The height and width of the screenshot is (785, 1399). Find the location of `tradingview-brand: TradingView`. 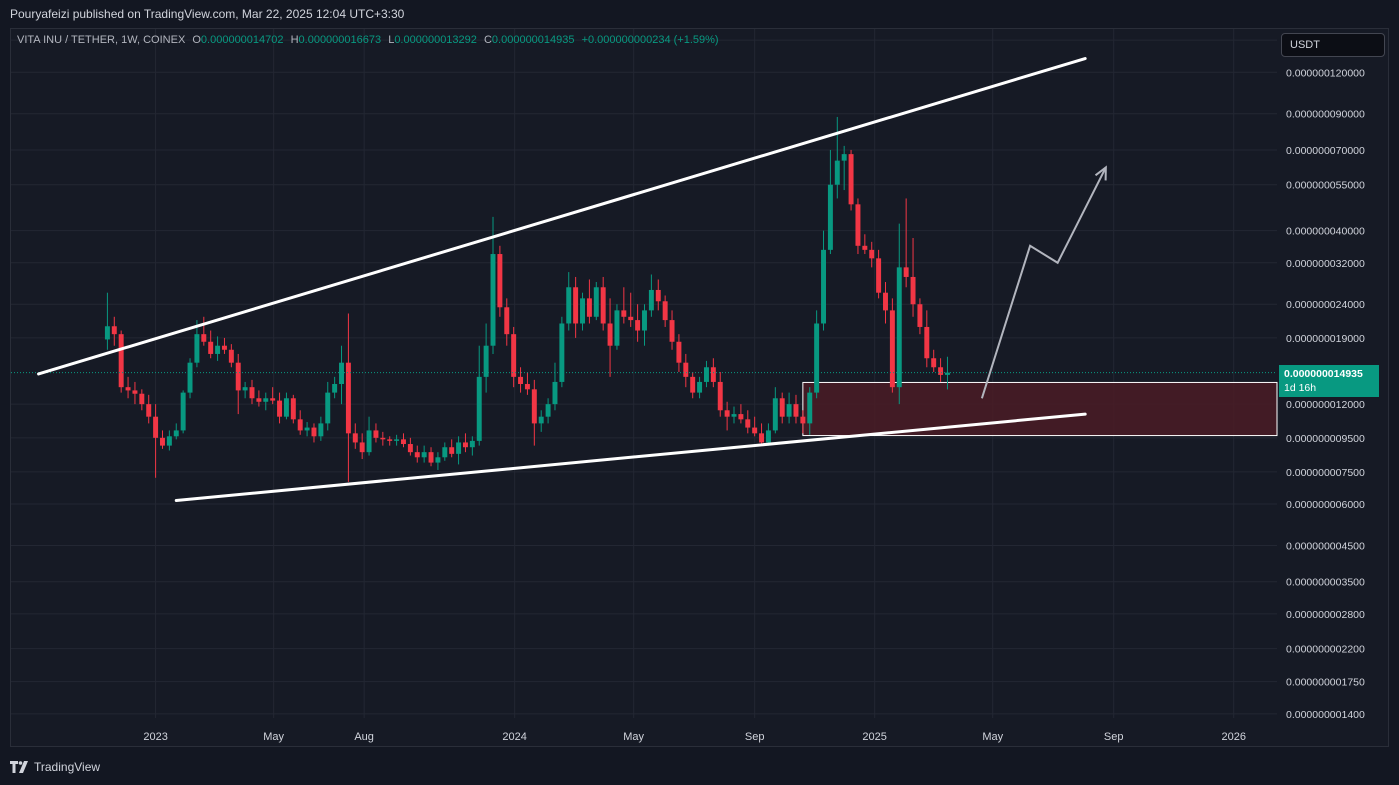

tradingview-brand: TradingView is located at coordinates (55, 767).